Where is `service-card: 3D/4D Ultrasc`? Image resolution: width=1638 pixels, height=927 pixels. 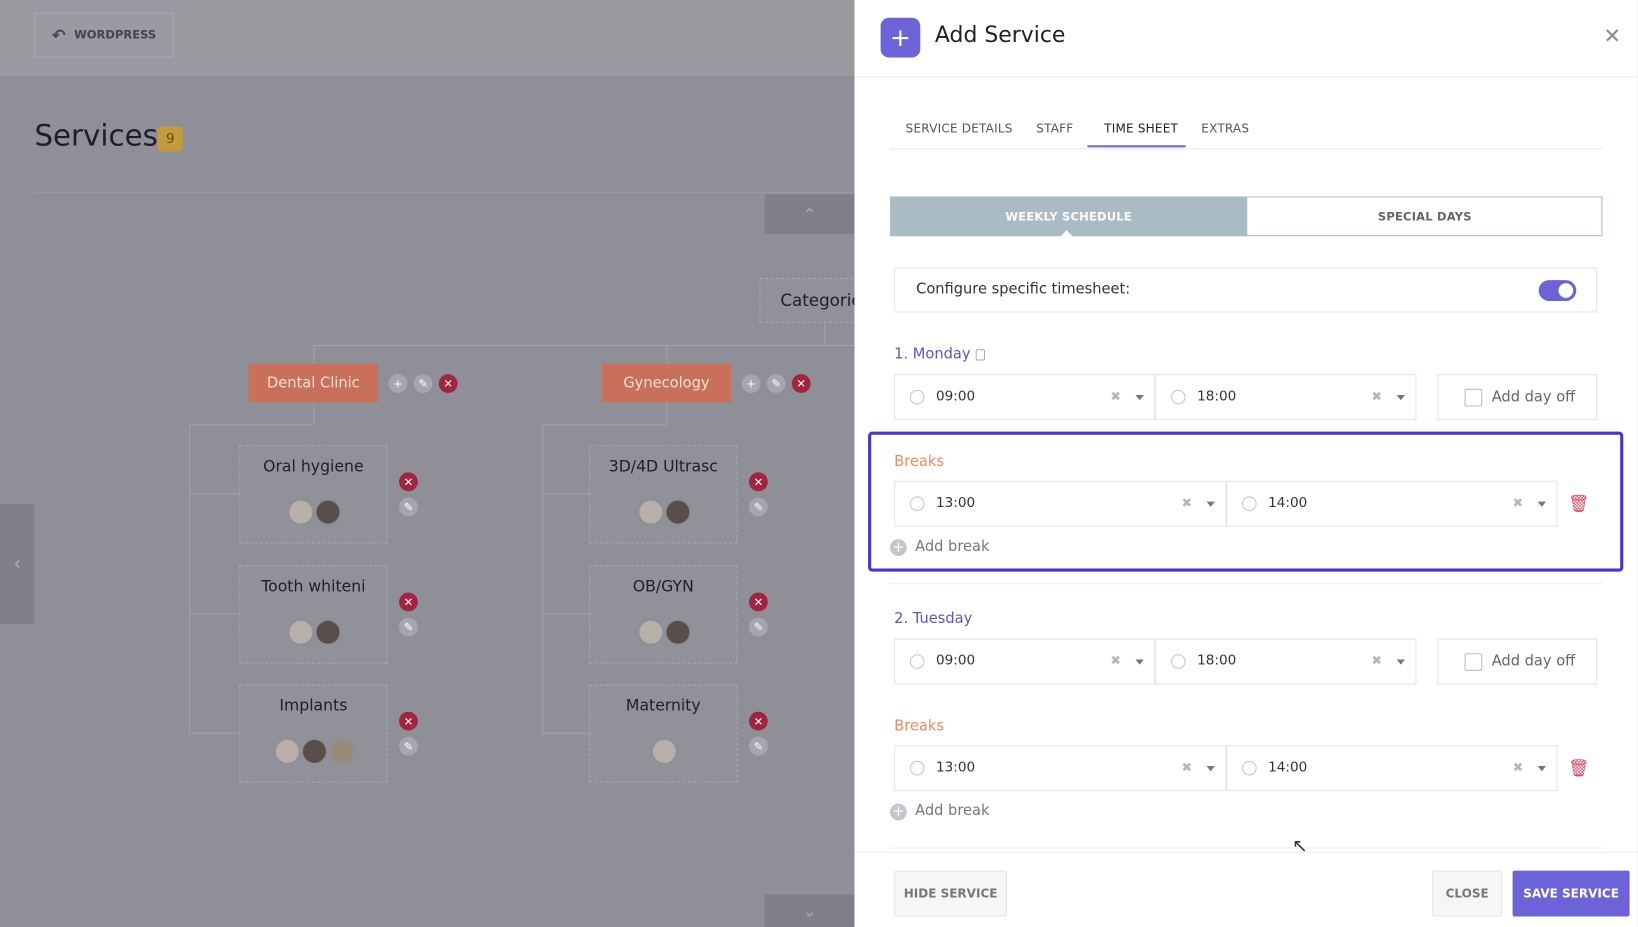 service-card: 3D/4D Ultrasc is located at coordinates (663, 494).